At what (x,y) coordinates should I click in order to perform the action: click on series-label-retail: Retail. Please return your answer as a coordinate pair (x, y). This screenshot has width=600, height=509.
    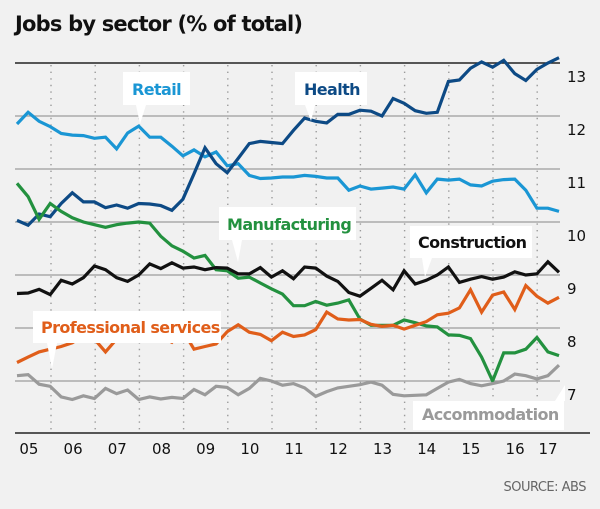
    Looking at the image, I should click on (156, 89).